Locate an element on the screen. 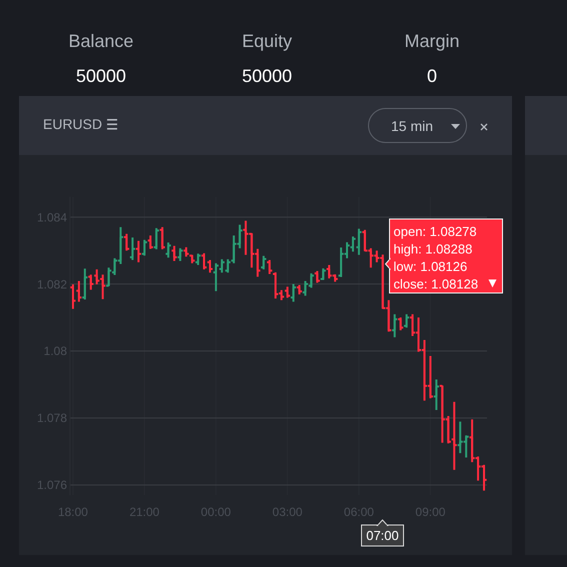 This screenshot has height=567, width=567. annotation: open: 1.08278 is located at coordinates (435, 231).